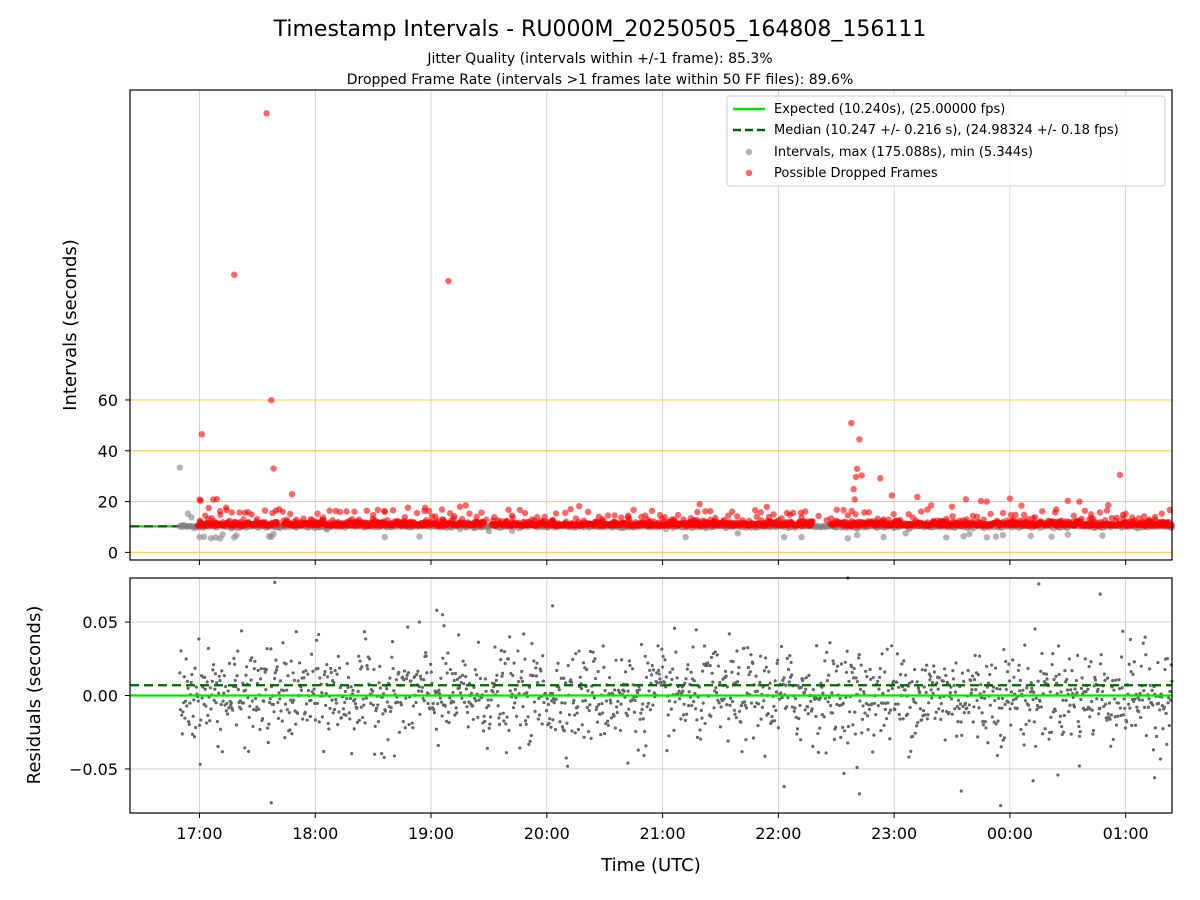 The width and height of the screenshot is (1200, 900). What do you see at coordinates (662, 562) in the screenshot?
I see `intervals-x-ticks` at bounding box center [662, 562].